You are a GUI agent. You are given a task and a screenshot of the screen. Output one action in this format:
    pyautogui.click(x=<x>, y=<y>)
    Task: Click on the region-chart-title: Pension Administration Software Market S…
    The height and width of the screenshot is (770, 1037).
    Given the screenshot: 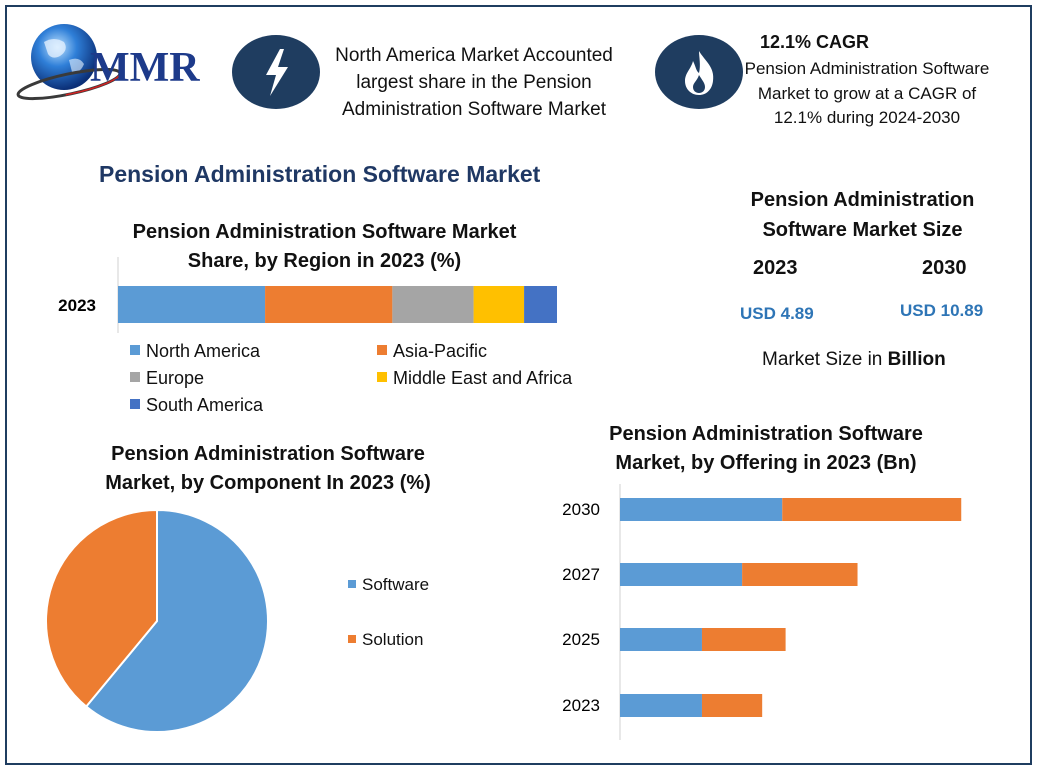 What is the action you would take?
    pyautogui.click(x=324, y=246)
    